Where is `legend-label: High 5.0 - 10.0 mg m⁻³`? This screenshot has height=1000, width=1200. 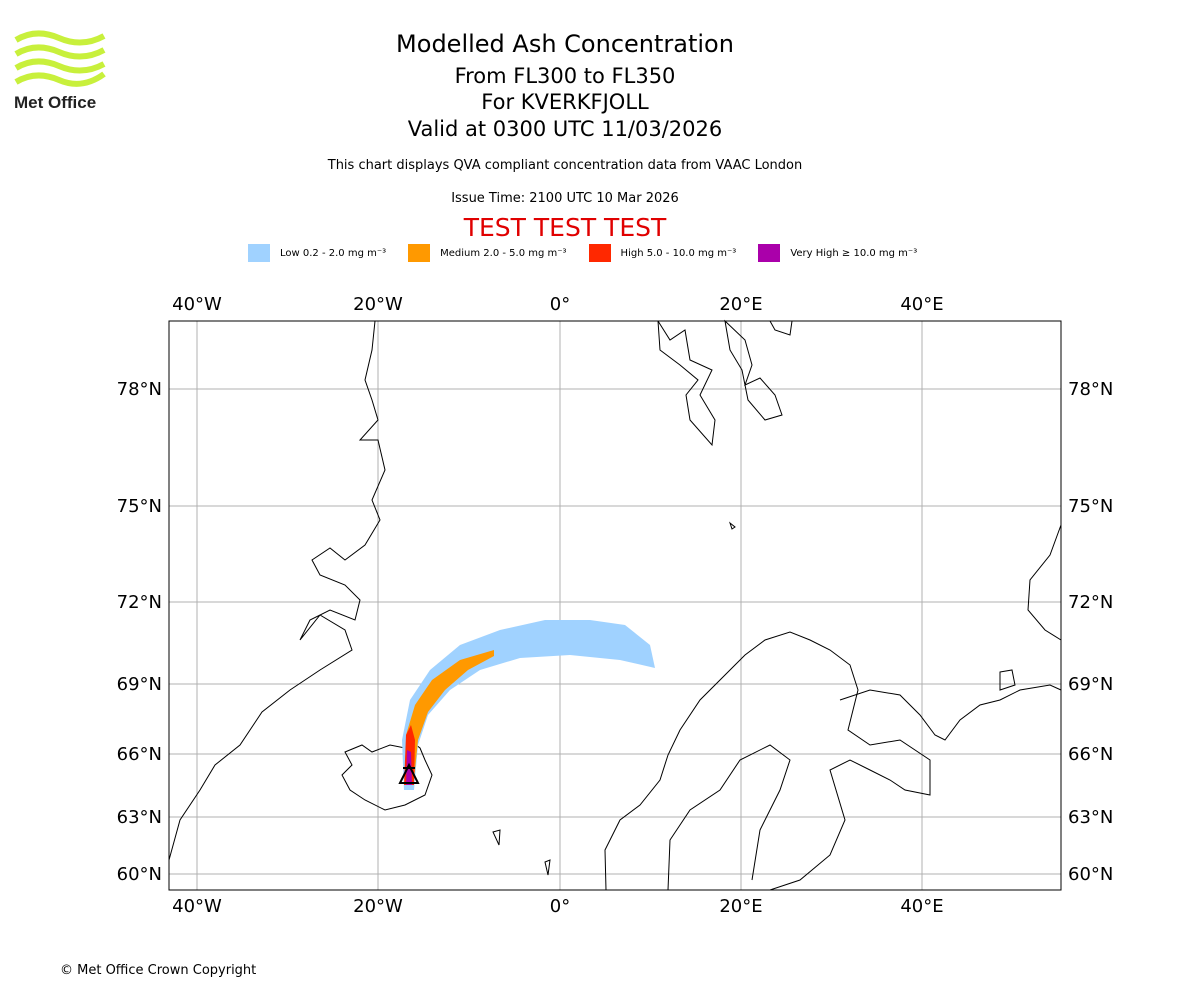 legend-label: High 5.0 - 10.0 mg m⁻³ is located at coordinates (678, 253).